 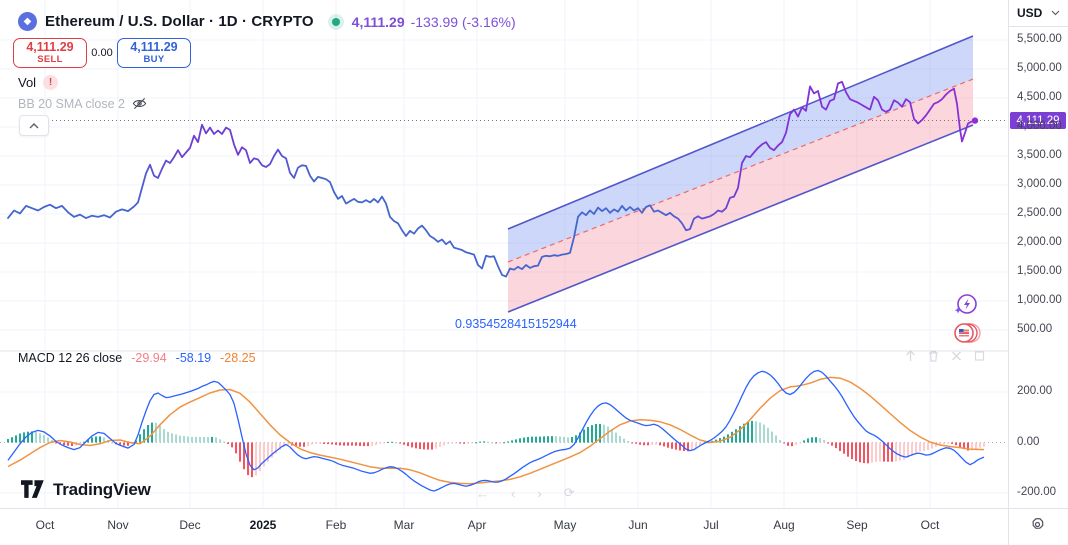 What do you see at coordinates (513, 493) in the screenshot?
I see `step-back-icon: ‹` at bounding box center [513, 493].